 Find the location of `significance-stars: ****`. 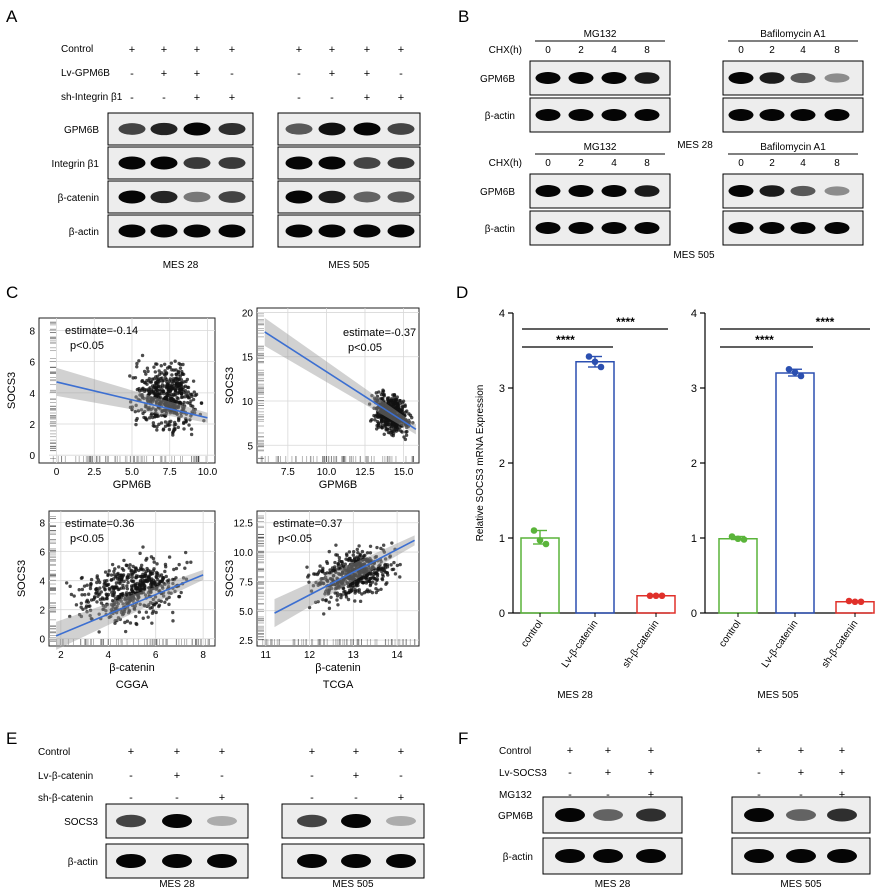

significance-stars: **** is located at coordinates (764, 340).